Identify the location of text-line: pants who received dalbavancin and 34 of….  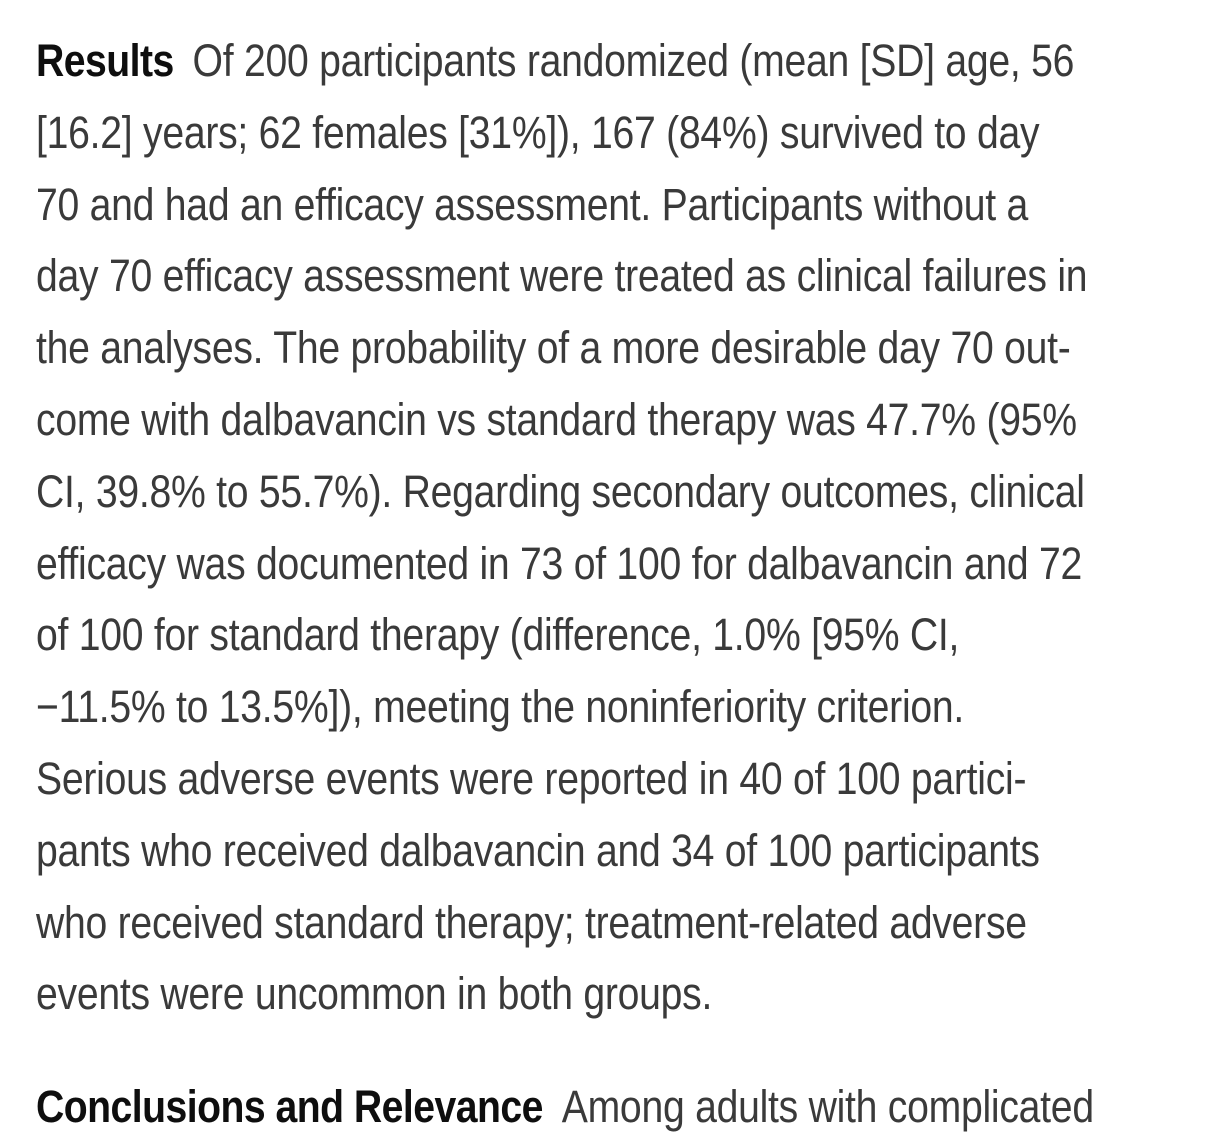
(538, 850).